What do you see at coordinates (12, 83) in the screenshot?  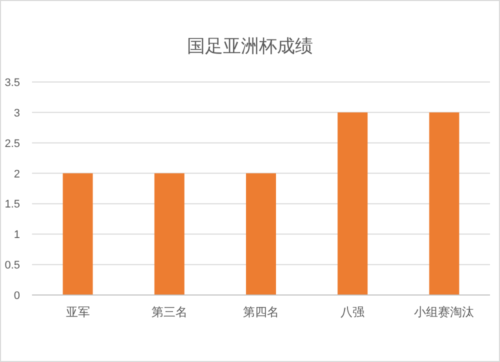 I see `y-tick-label: 3.5` at bounding box center [12, 83].